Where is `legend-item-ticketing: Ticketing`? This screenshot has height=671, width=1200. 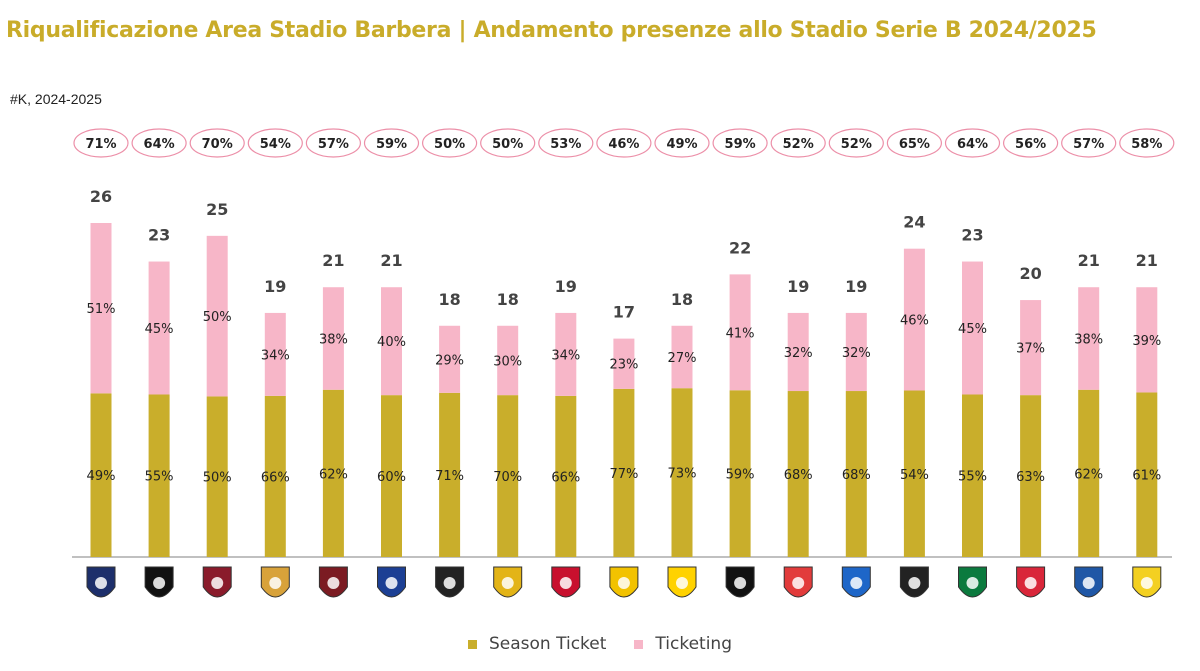
legend-item-ticketing: Ticketing is located at coordinates (683, 644).